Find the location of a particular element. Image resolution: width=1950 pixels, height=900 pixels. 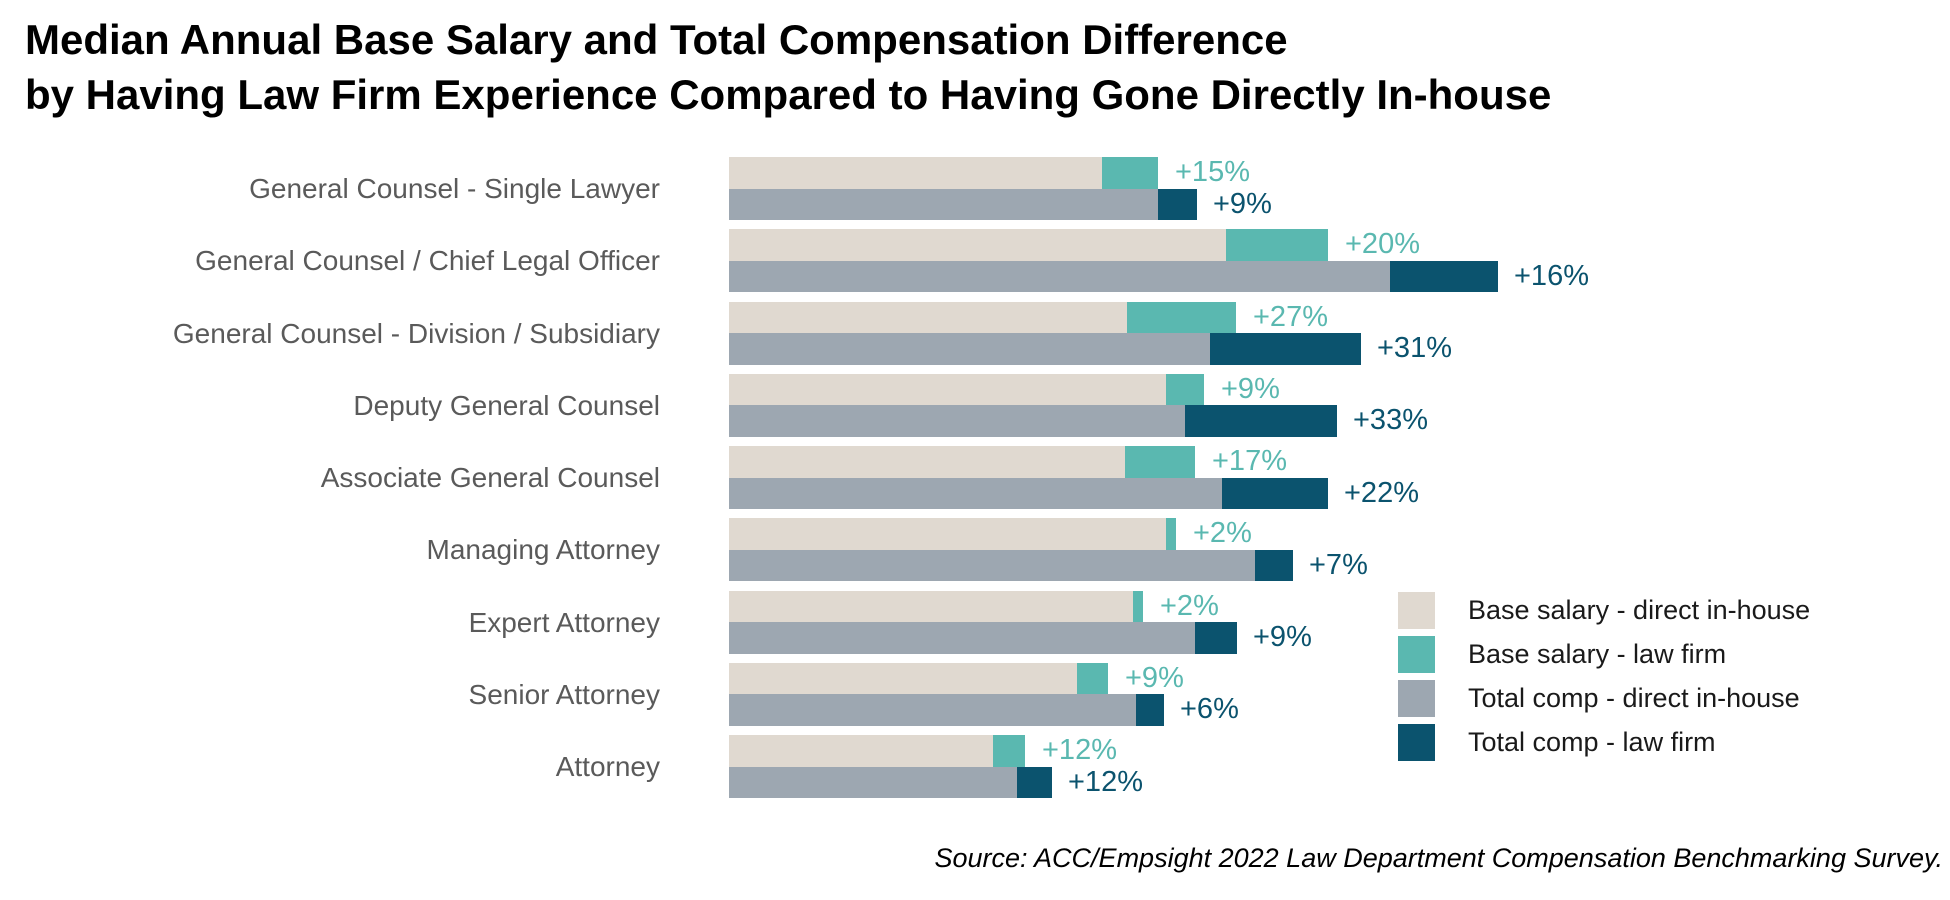

category-label: General Counsel / Chief Legal Officer is located at coordinates (427, 261).